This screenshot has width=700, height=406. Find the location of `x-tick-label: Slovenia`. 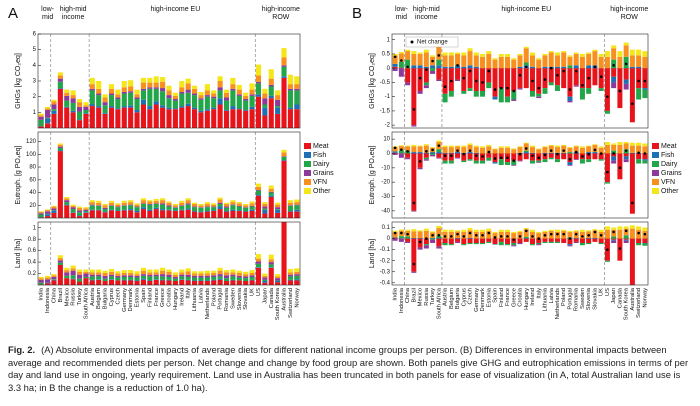

x-tick-label: Slovenia is located at coordinates (240, 298).